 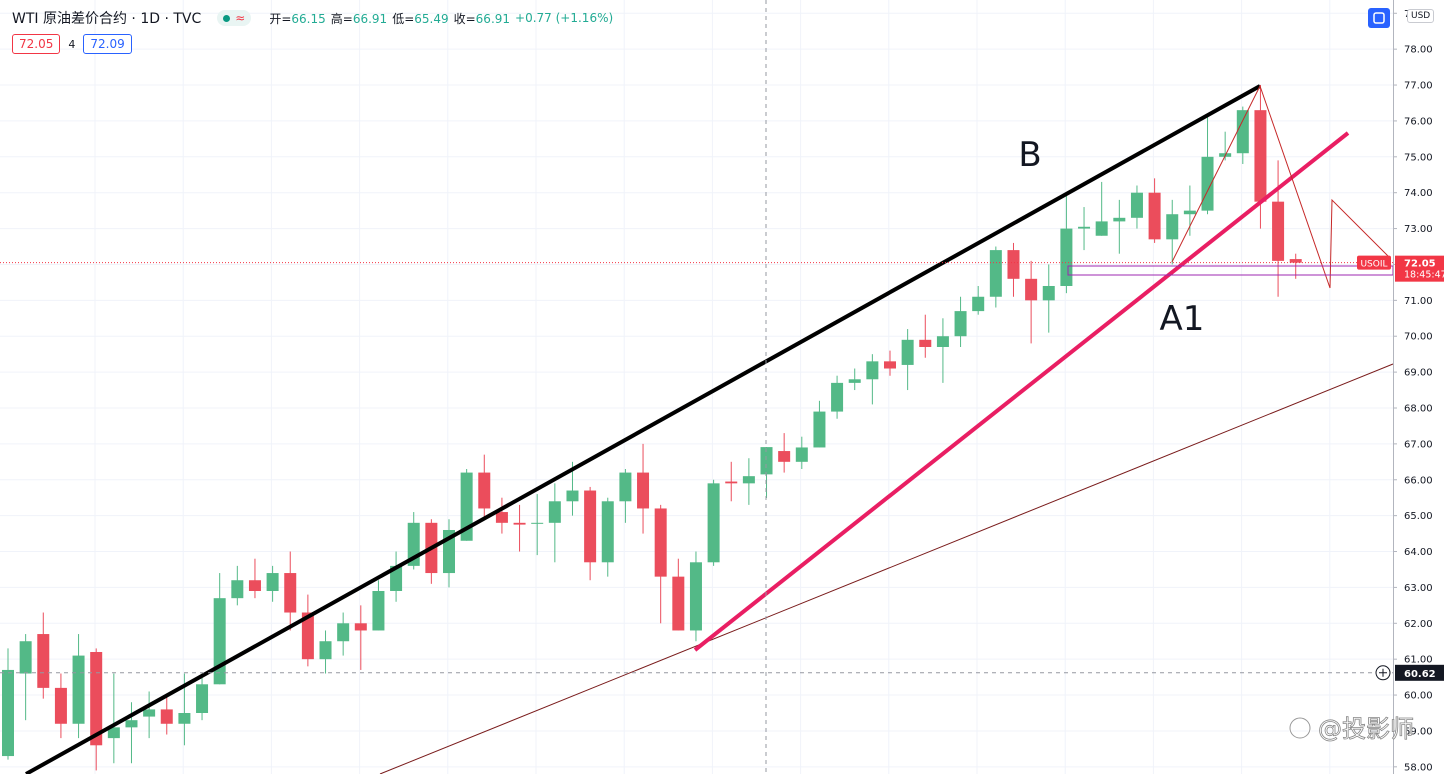 I want to click on y-tick-label: 63.00, so click(x=1418, y=588).